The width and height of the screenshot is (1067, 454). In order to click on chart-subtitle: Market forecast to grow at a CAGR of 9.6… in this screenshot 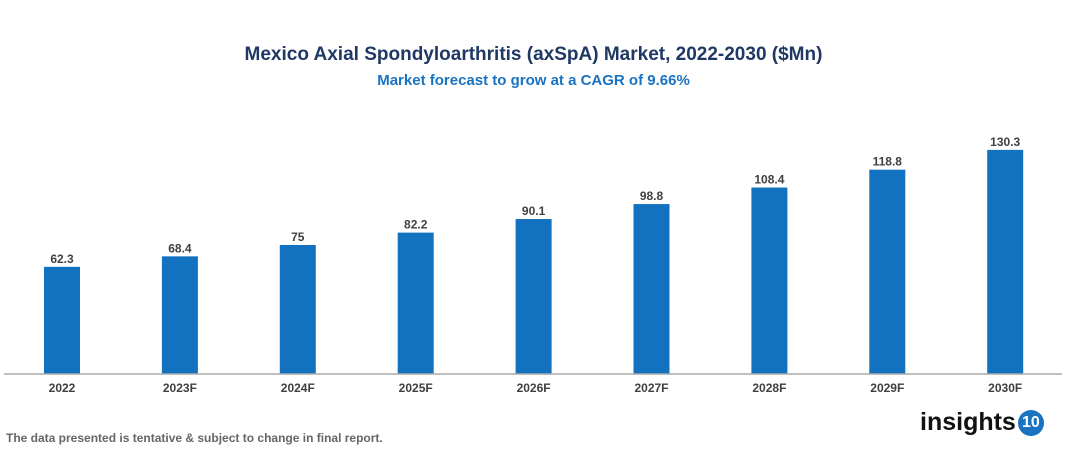, I will do `click(533, 80)`.